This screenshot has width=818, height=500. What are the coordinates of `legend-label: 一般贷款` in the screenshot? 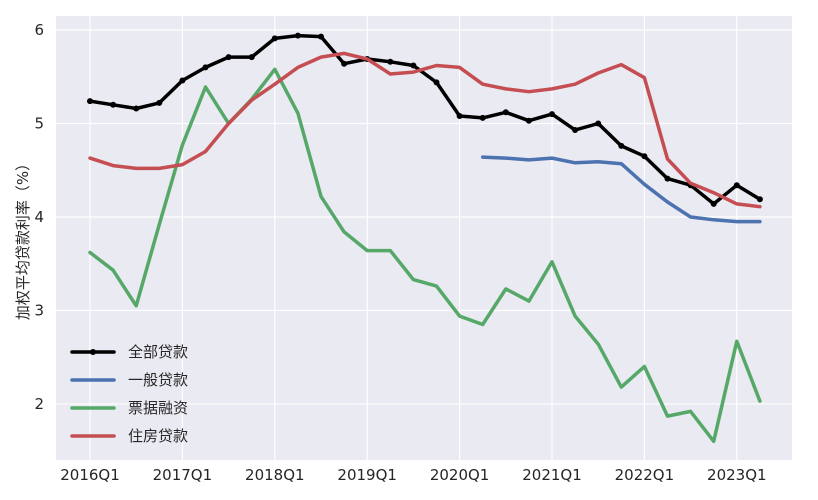 It's located at (158, 380).